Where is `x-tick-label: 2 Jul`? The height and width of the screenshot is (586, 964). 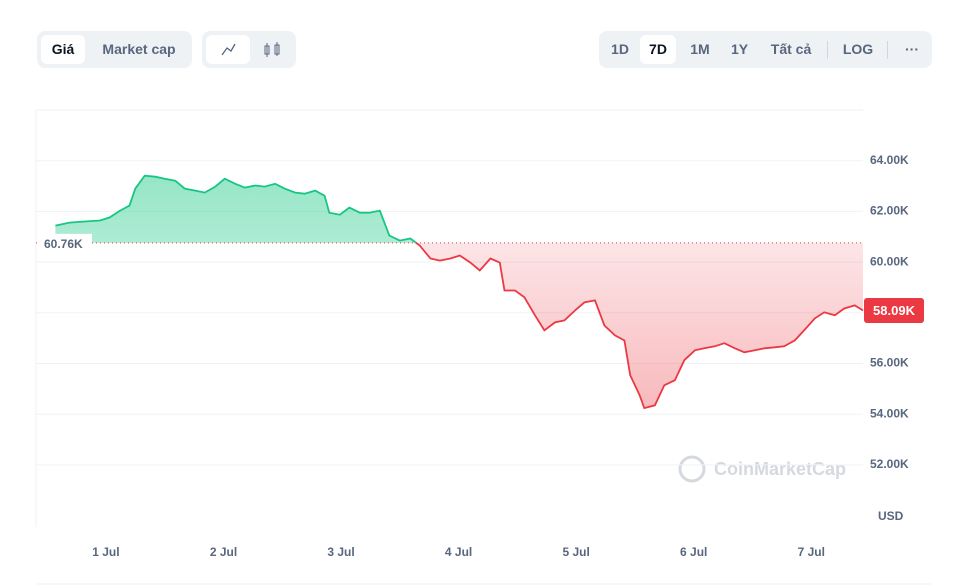
x-tick-label: 2 Jul is located at coordinates (223, 552).